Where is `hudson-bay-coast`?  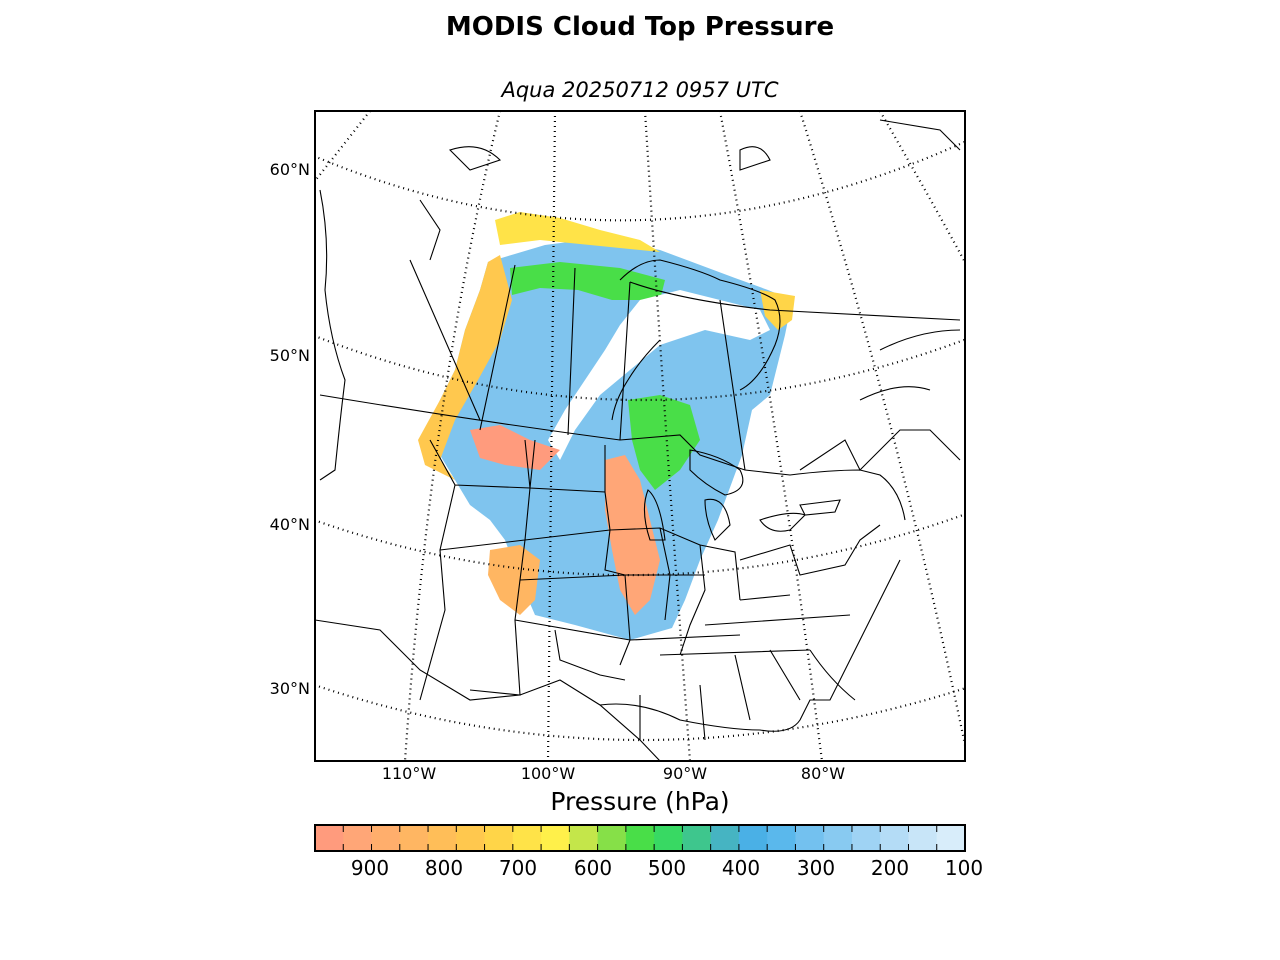
hudson-bay-coast is located at coordinates (696, 340).